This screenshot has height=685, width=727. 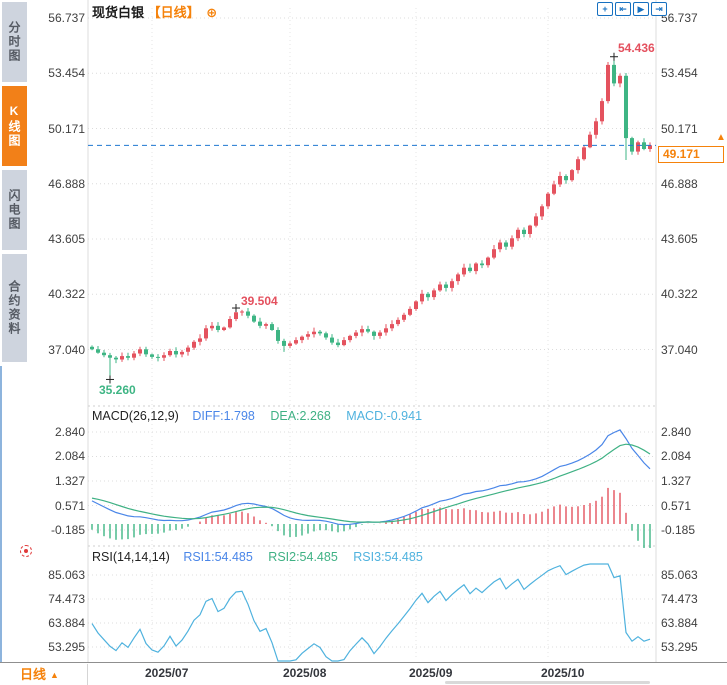 I want to click on sidebar-item-label: 分时图, so click(x=14, y=42).